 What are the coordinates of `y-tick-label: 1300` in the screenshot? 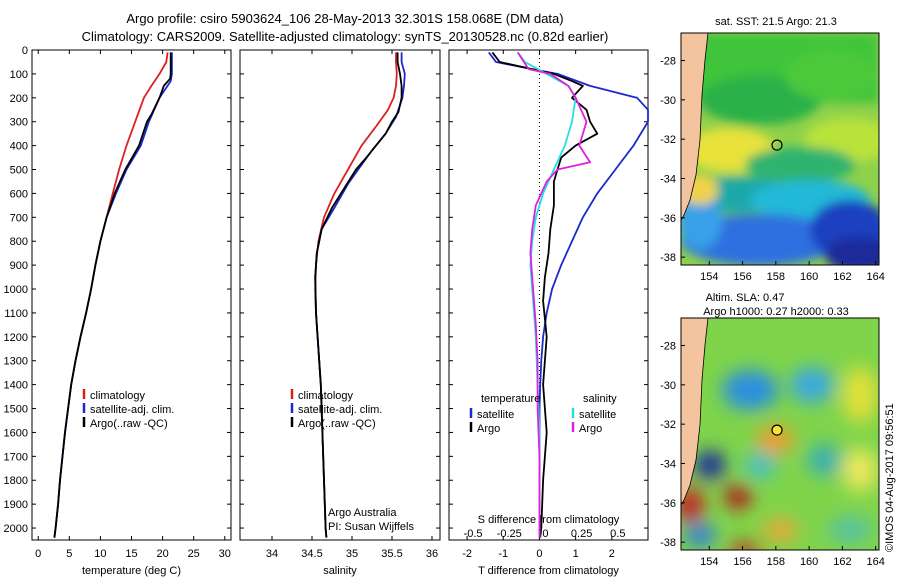 It's located at (16, 362).